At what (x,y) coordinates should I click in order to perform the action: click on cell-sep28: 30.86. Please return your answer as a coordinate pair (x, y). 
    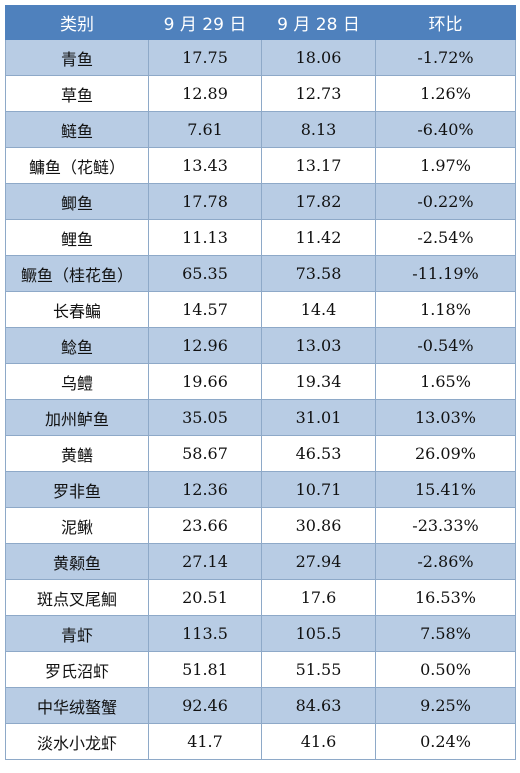
    Looking at the image, I should click on (318, 525).